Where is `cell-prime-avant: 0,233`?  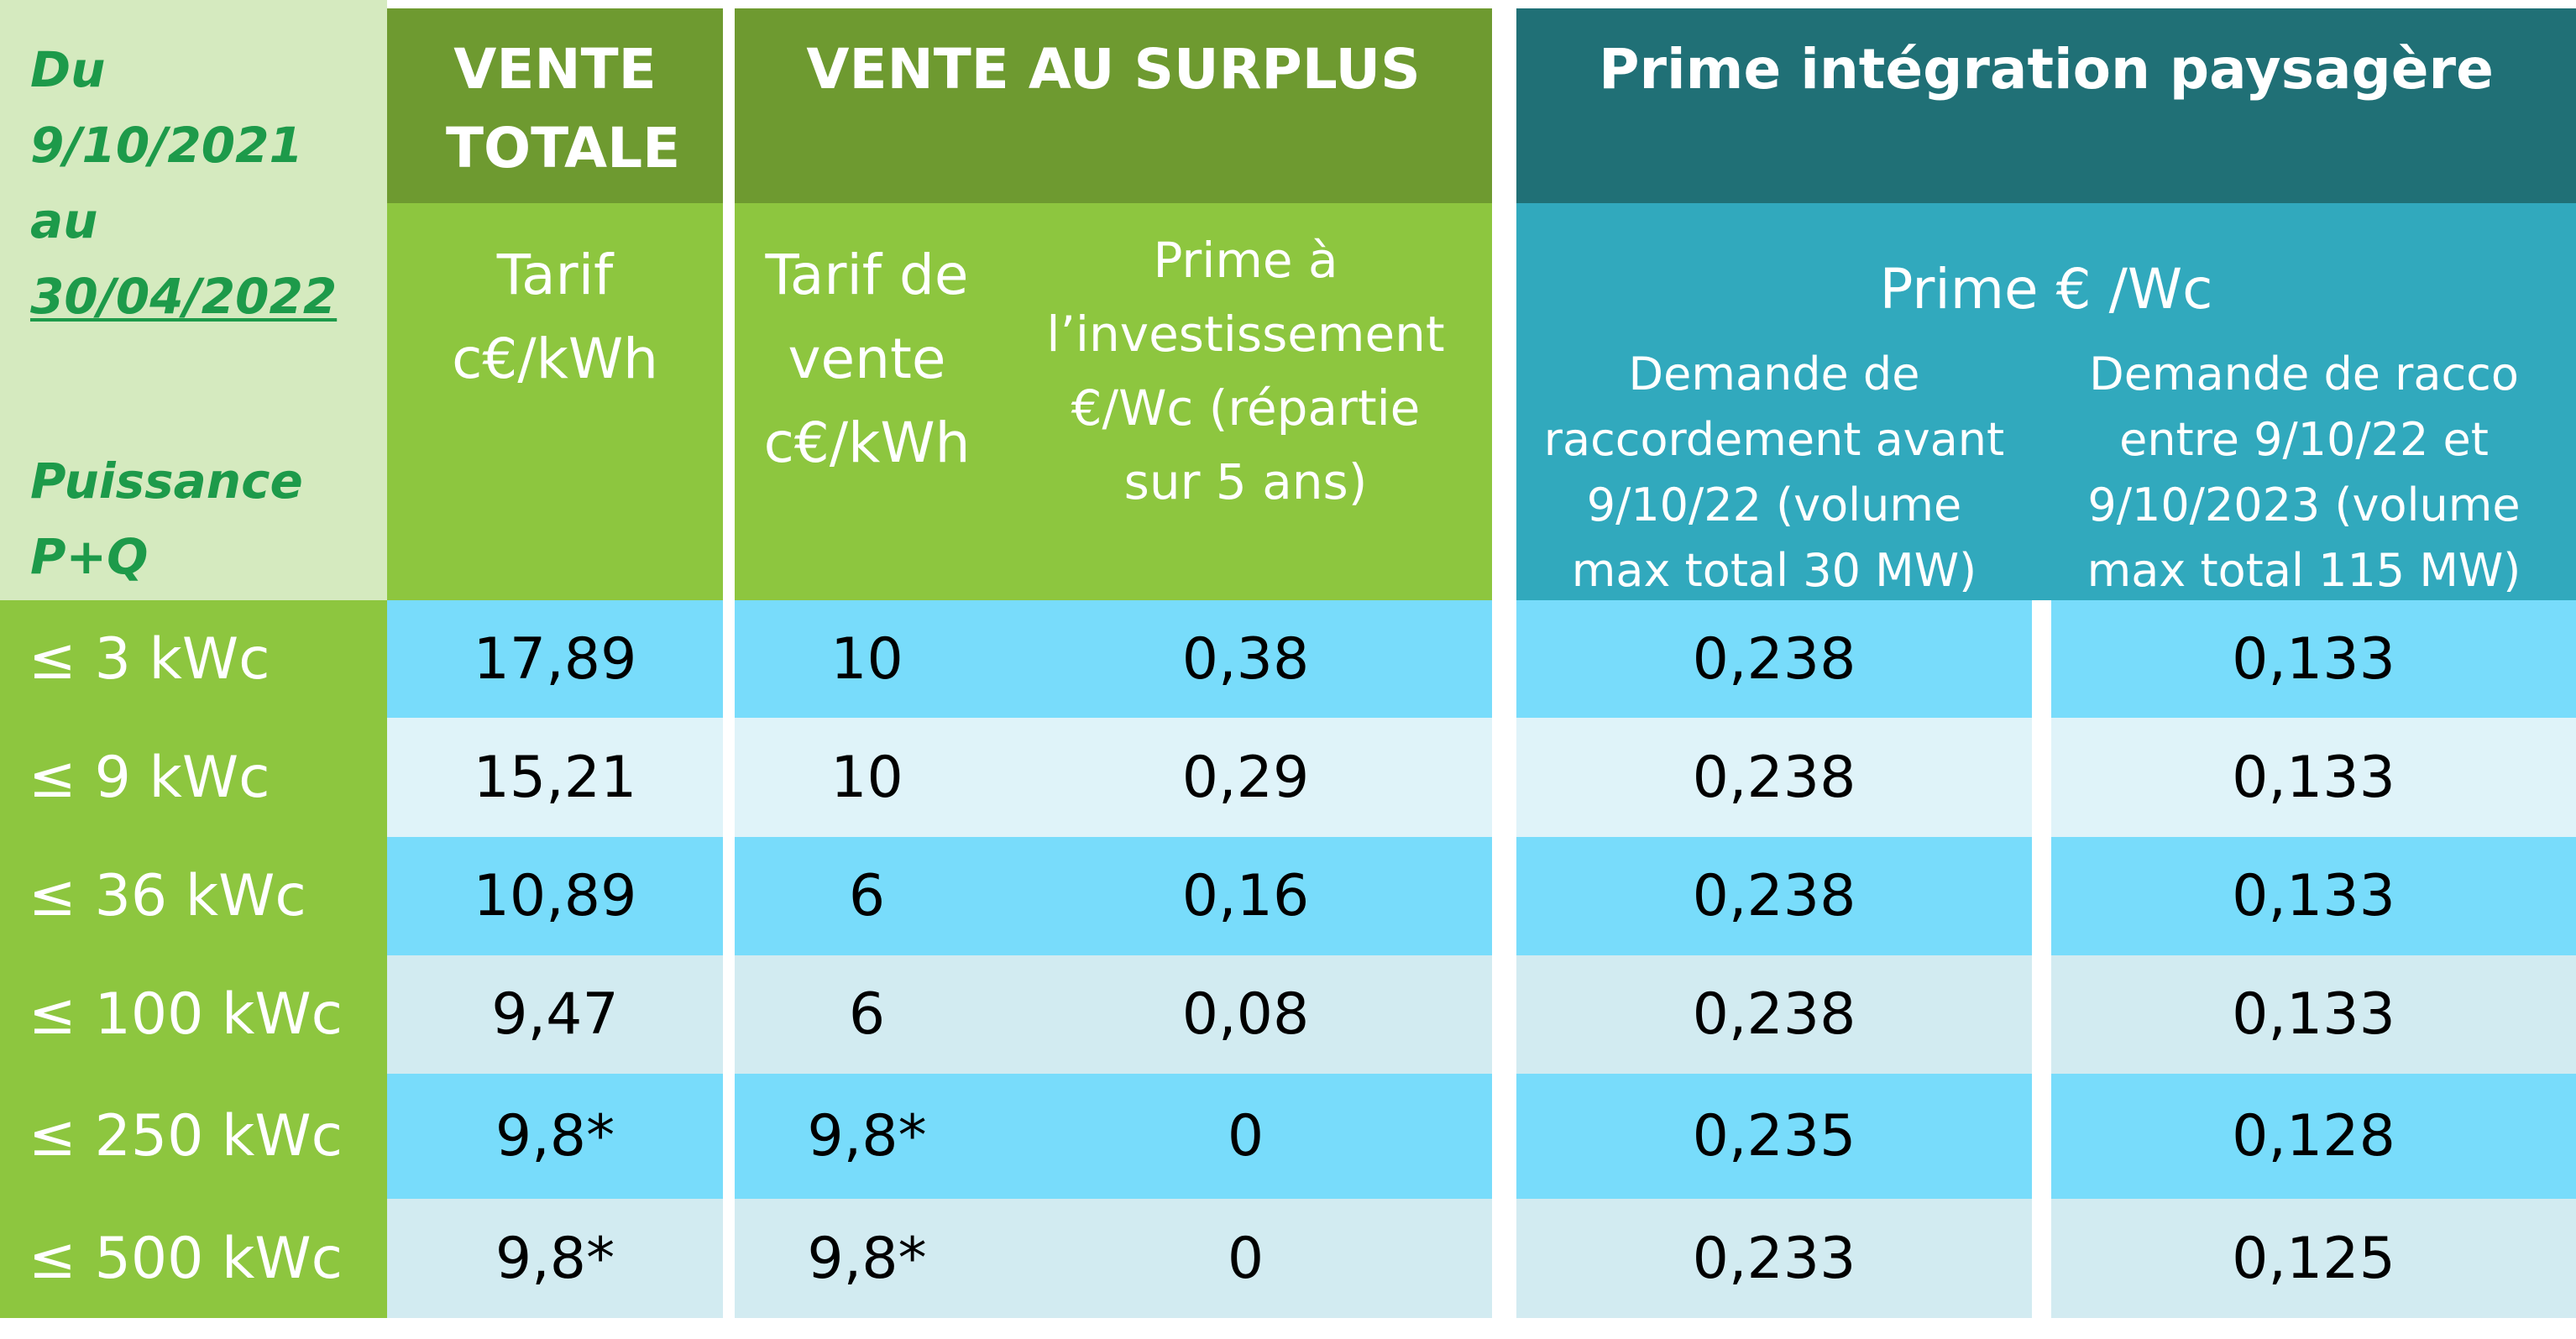
cell-prime-avant: 0,233 is located at coordinates (1774, 1258).